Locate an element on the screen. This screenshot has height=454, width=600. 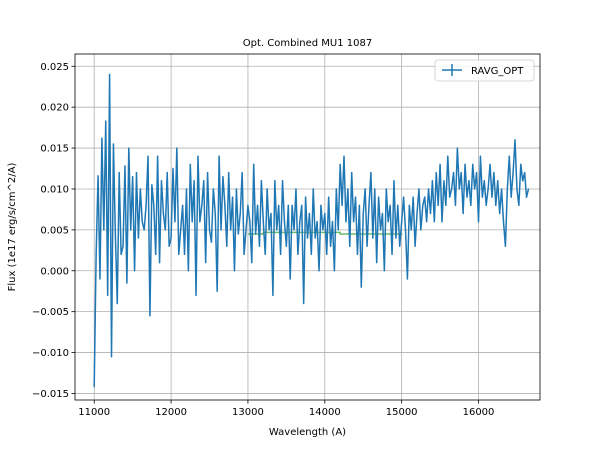
x-axis-label: Wavelength (A) is located at coordinates (307, 432).